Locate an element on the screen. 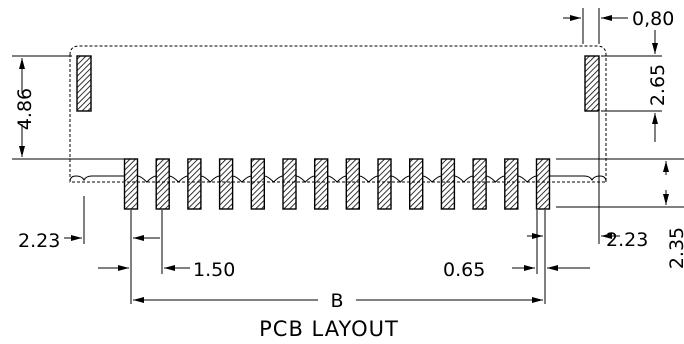 The image size is (684, 344). pad-row is located at coordinates (337, 184).